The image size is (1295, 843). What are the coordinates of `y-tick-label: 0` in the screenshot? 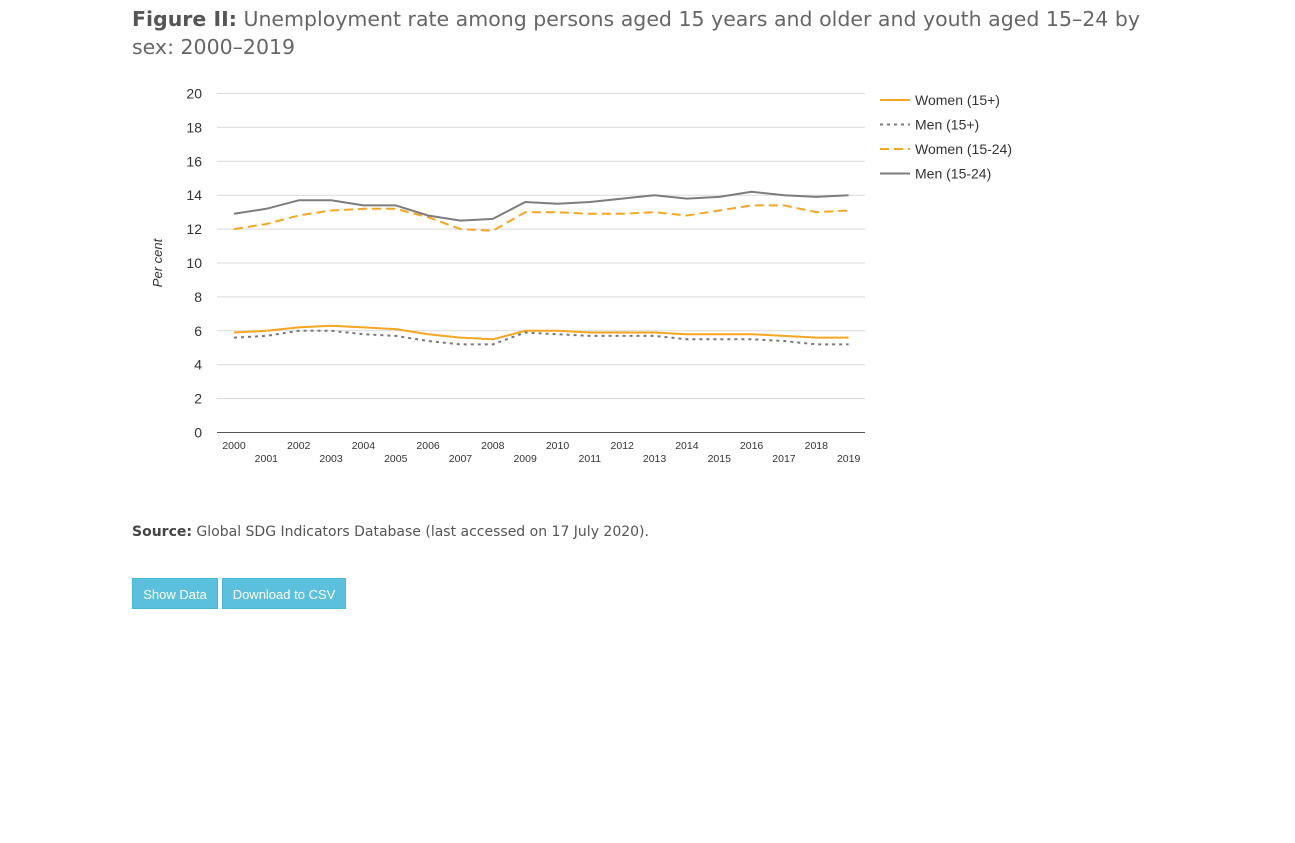 It's located at (198, 433).